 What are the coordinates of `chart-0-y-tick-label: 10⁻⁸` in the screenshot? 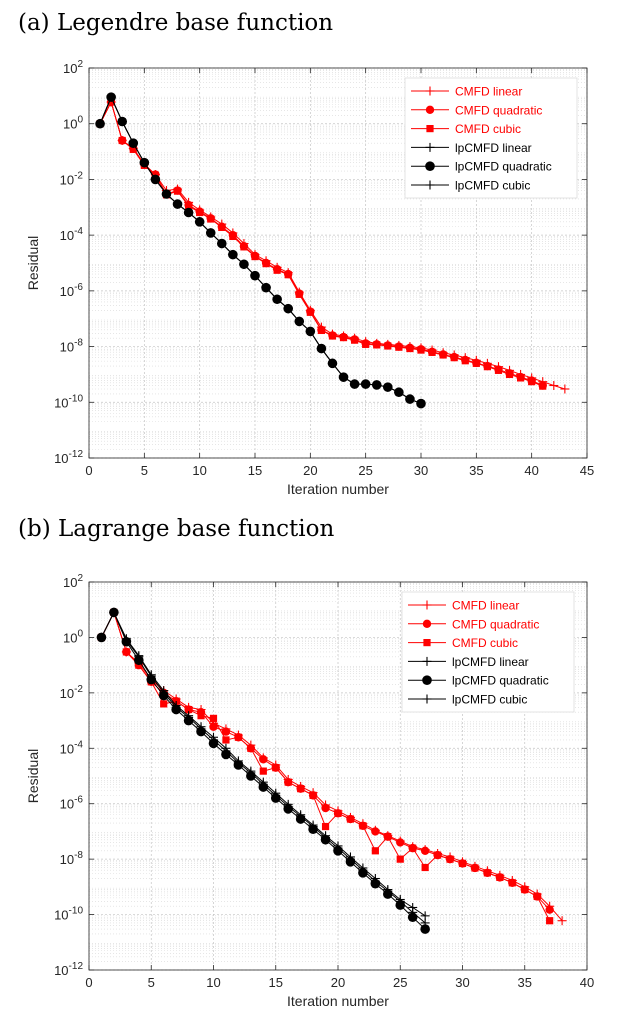 It's located at (72, 346).